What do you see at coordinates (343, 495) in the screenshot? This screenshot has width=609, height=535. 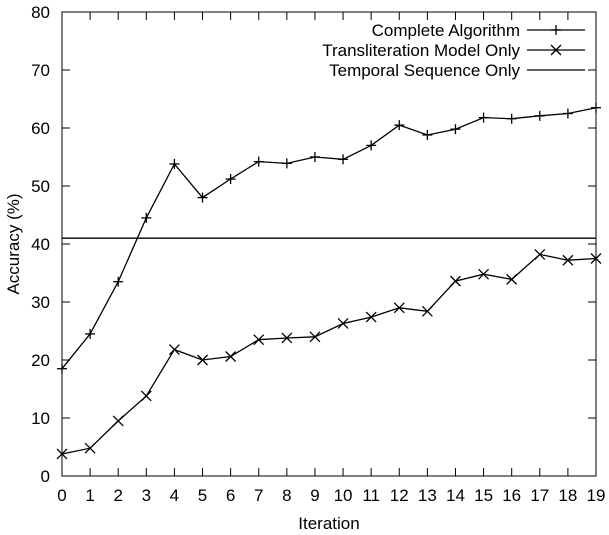 I see `x-tick-label: 10` at bounding box center [343, 495].